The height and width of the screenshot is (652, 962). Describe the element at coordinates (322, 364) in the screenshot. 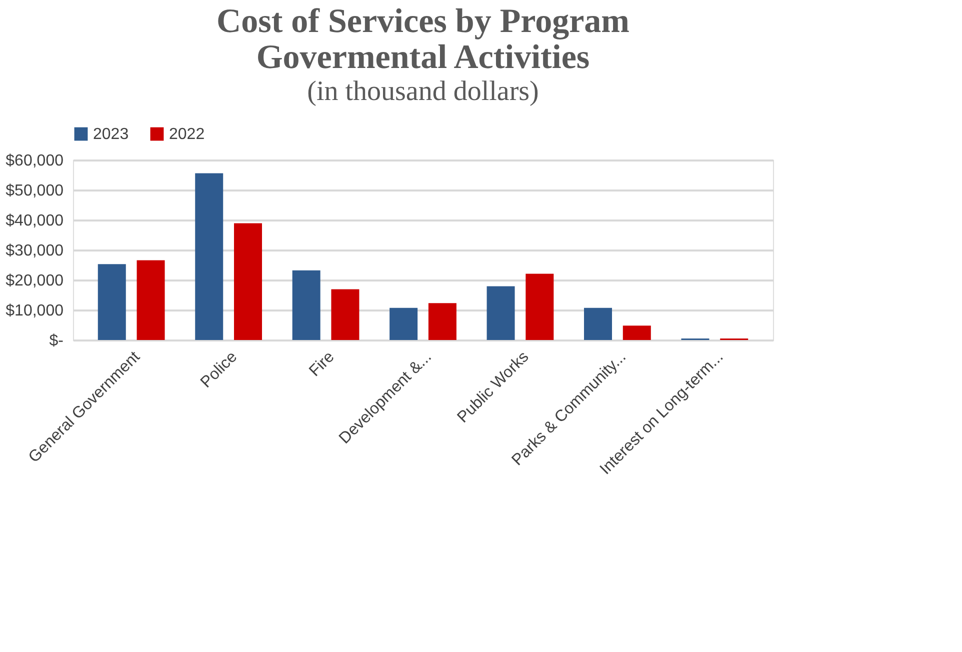

I see `x-tick-label: Fire` at that location.